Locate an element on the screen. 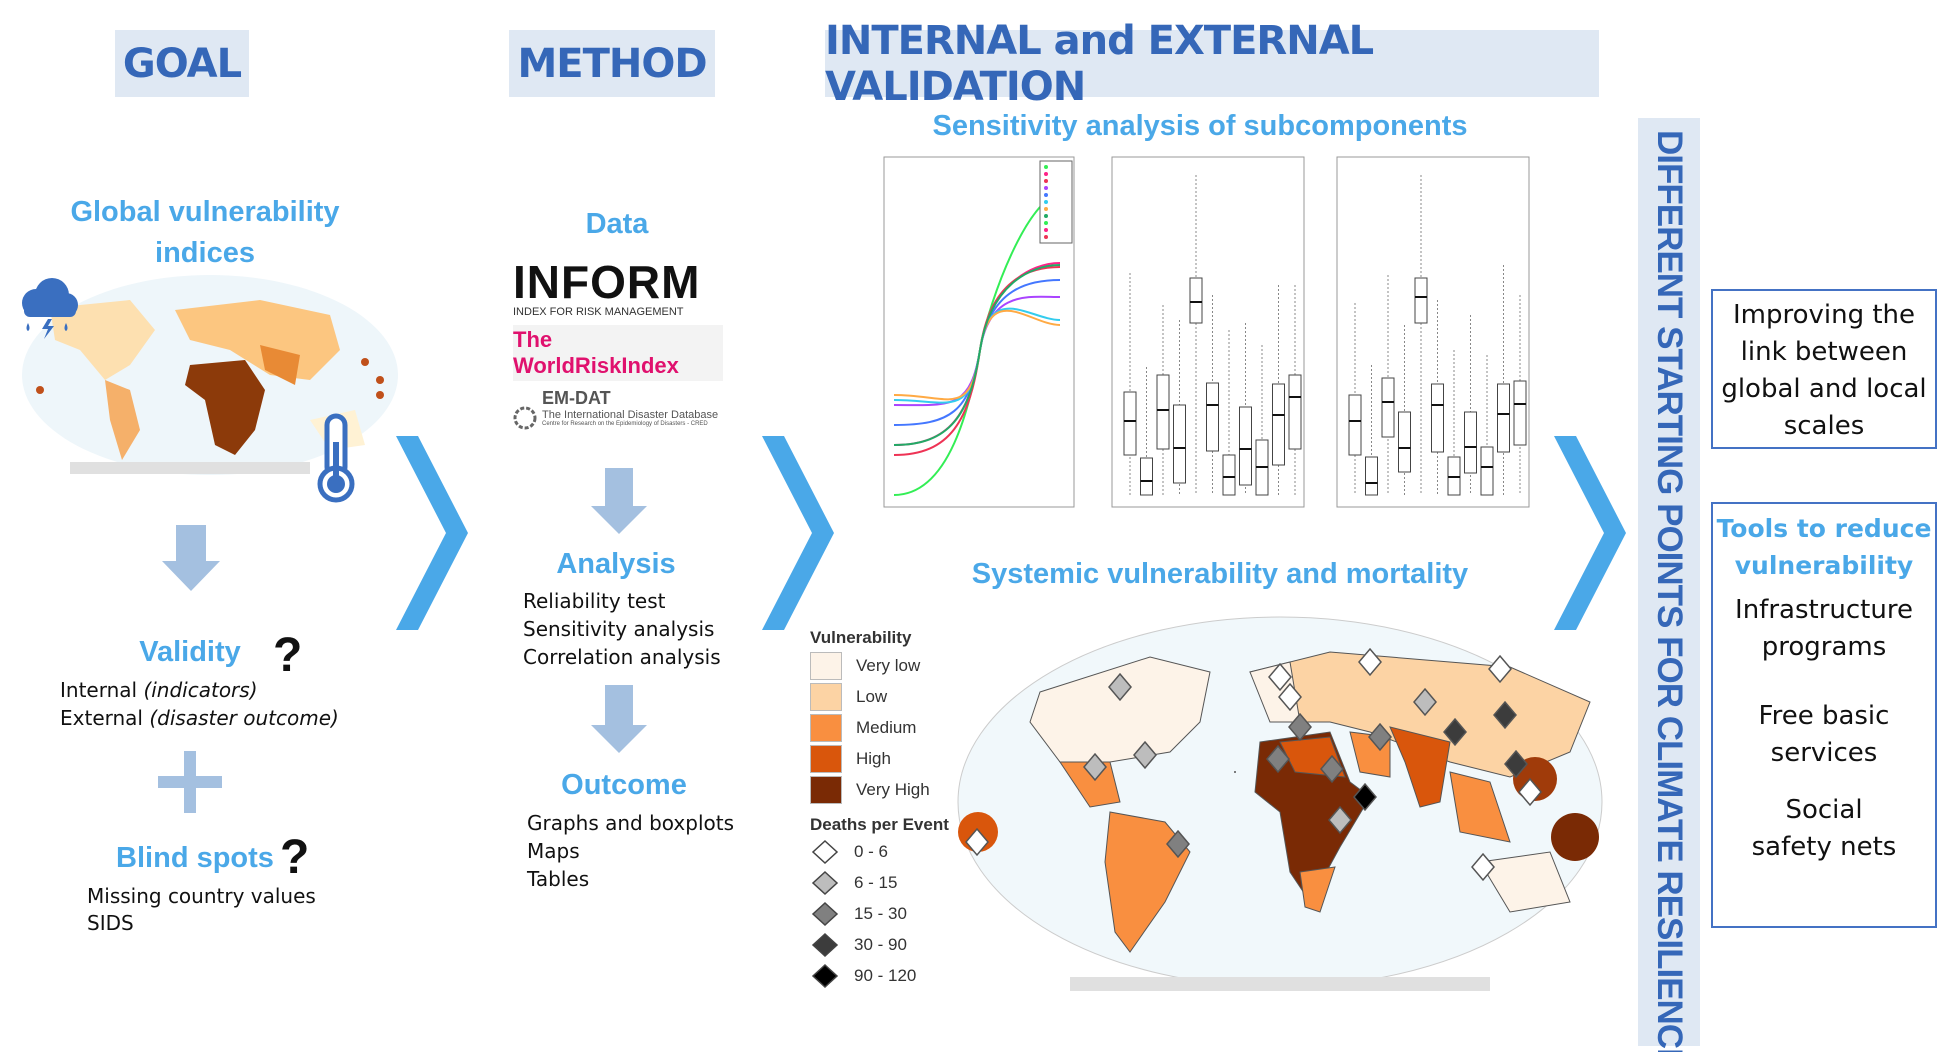 This screenshot has height=1052, width=1943. blind-spots-sids: SIDS is located at coordinates (110, 923).